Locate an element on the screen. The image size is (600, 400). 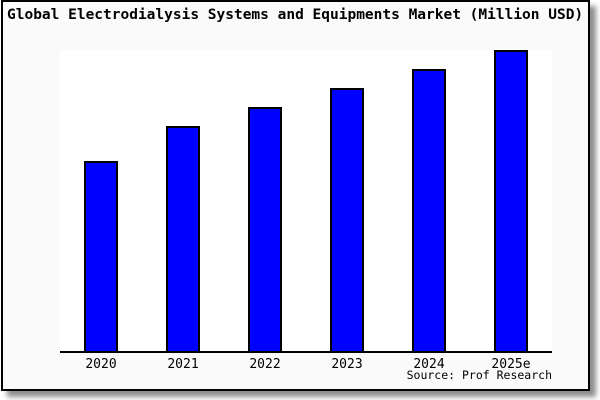
x-tick-label-2021: 2021 is located at coordinates (183, 364).